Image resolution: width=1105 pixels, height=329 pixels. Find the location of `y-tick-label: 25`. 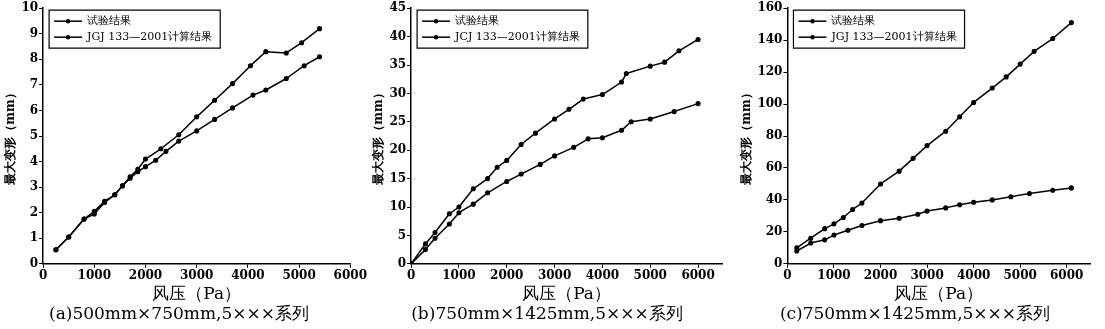

y-tick-label: 25 is located at coordinates (398, 120).